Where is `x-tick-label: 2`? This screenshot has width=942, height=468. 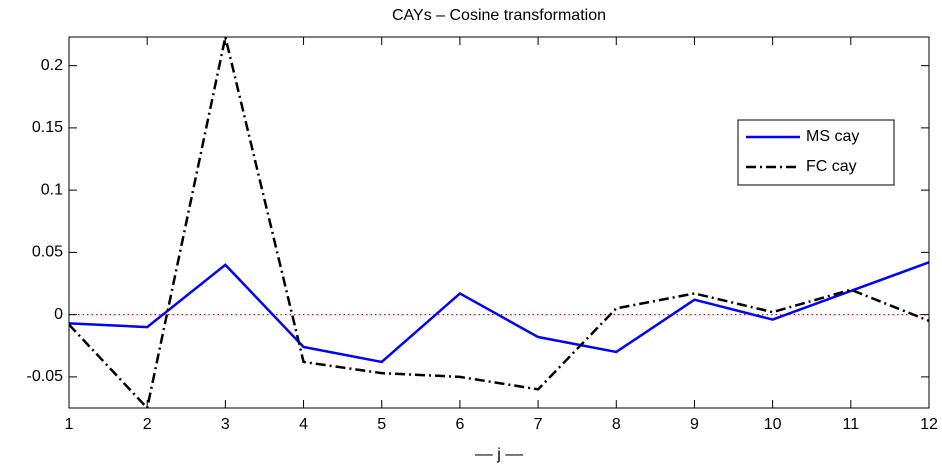
x-tick-label: 2 is located at coordinates (147, 424).